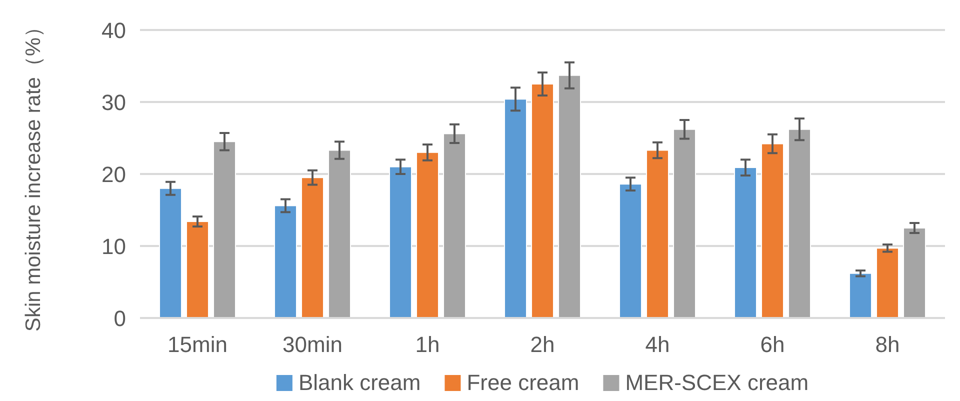 Image resolution: width=960 pixels, height=401 pixels. Describe the element at coordinates (427, 344) in the screenshot. I see `x-tick-label: 1h` at that location.